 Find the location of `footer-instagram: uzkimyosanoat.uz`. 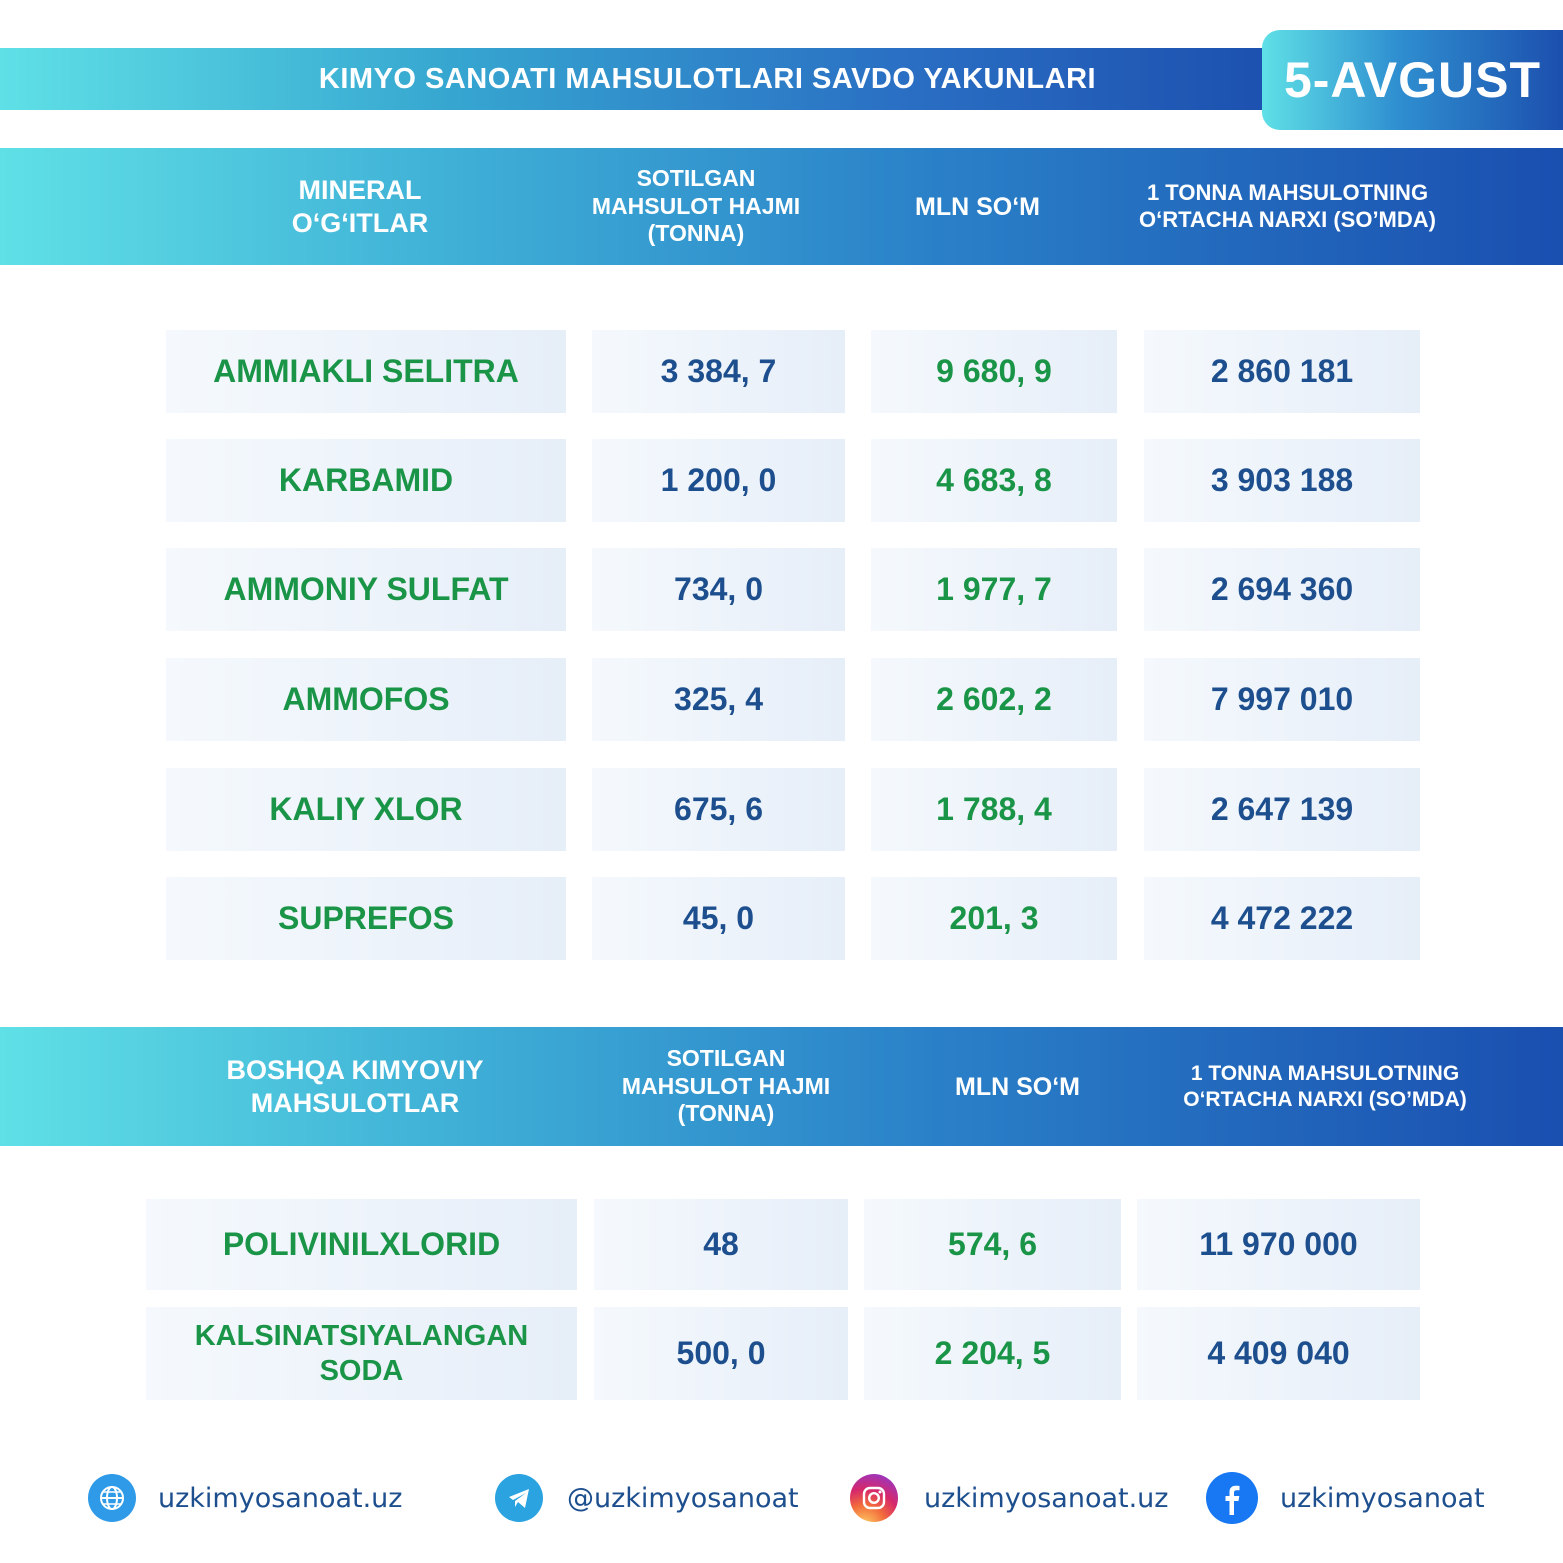

footer-instagram: uzkimyosanoat.uz is located at coordinates (1009, 1498).